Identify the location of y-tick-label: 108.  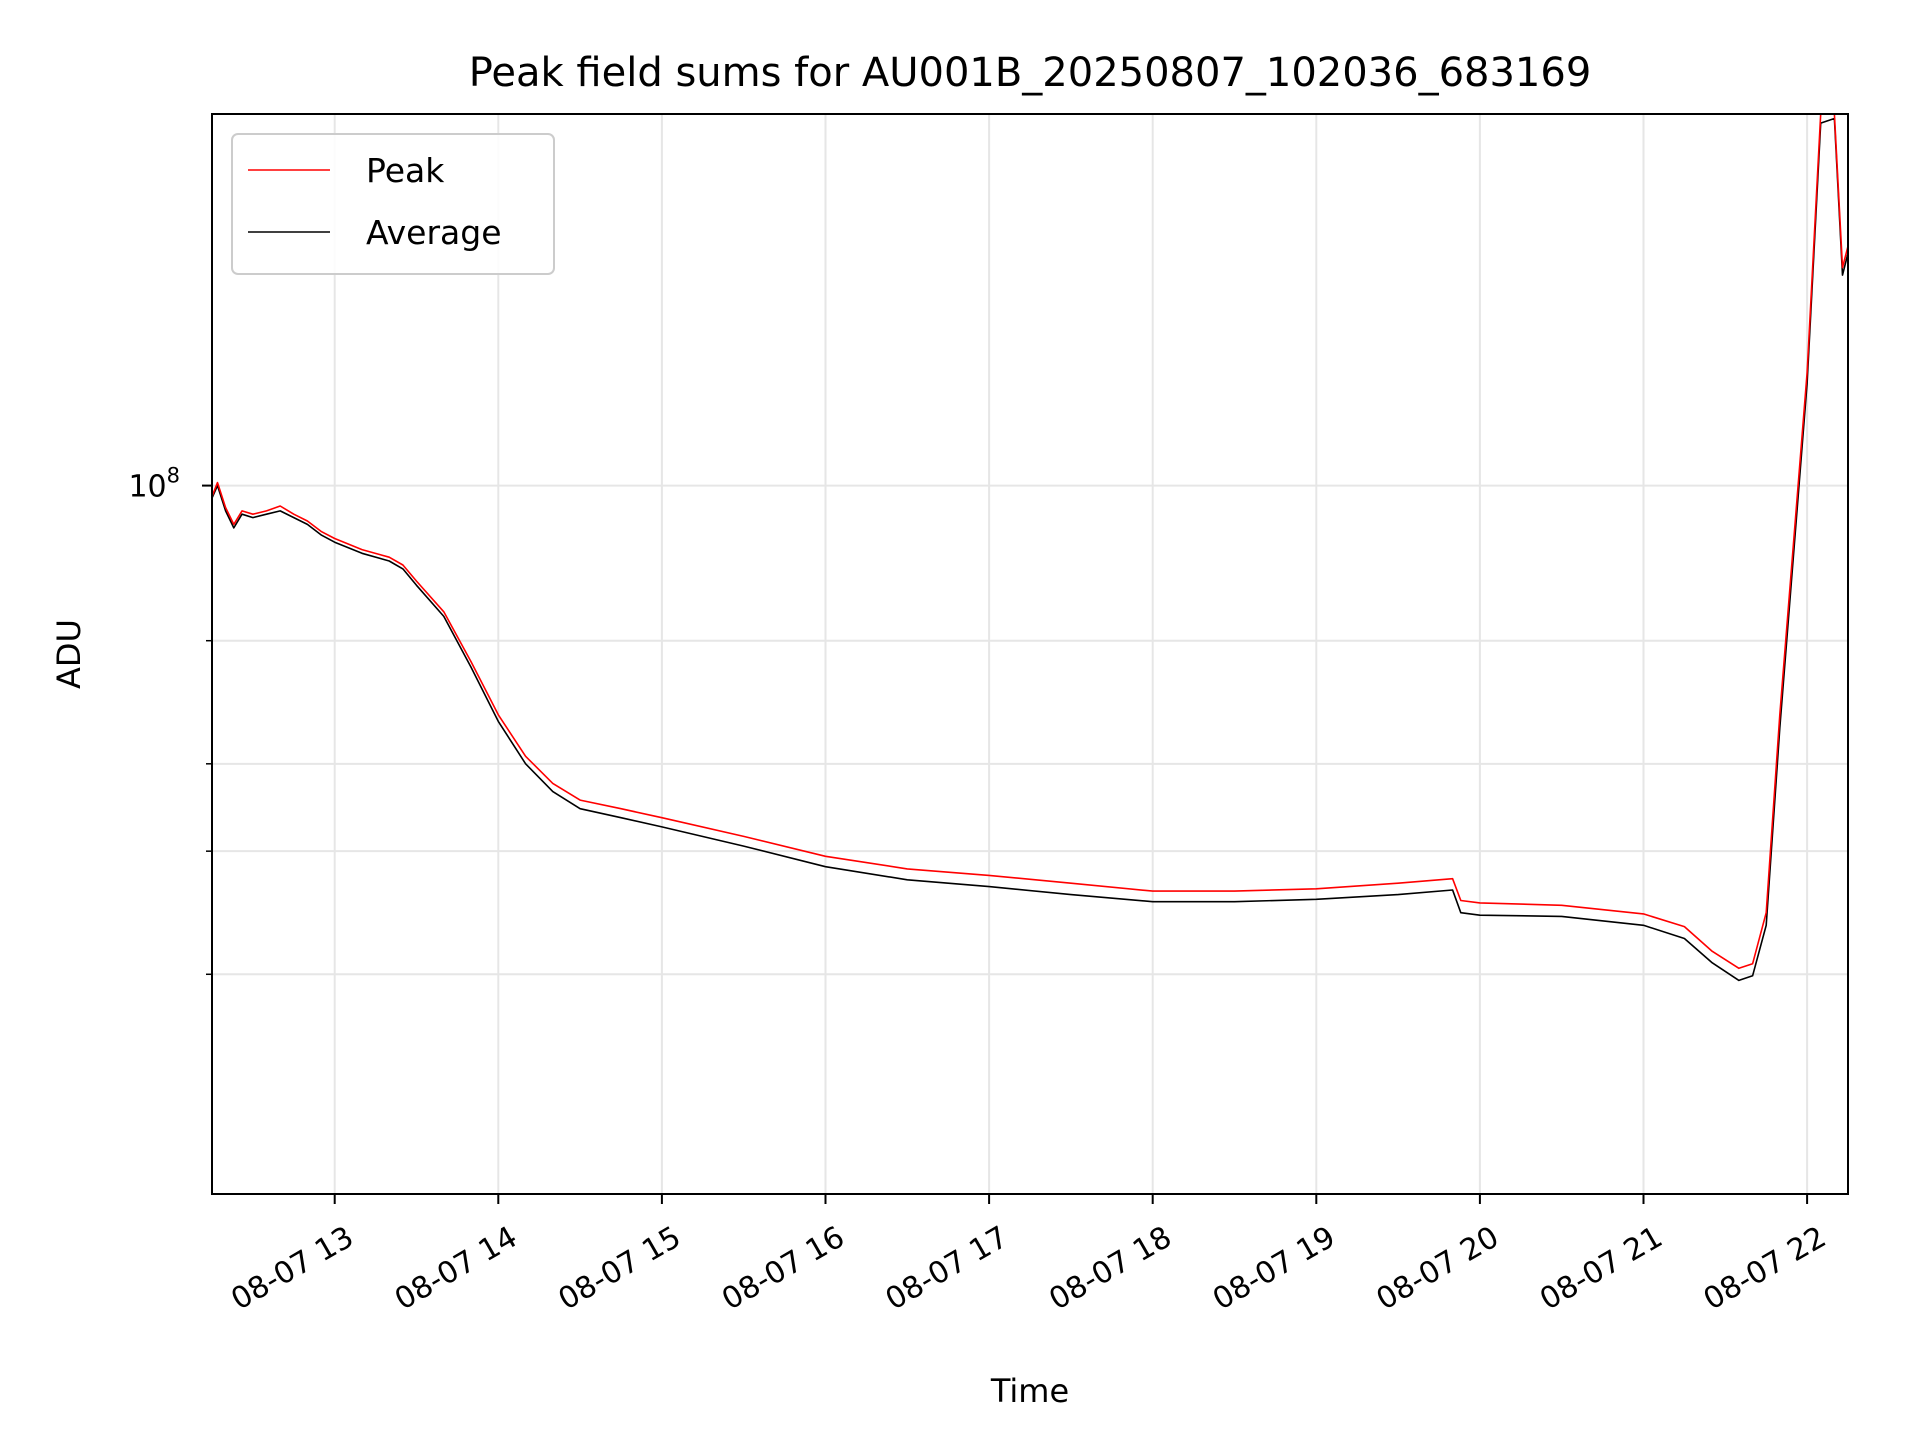
(154, 484).